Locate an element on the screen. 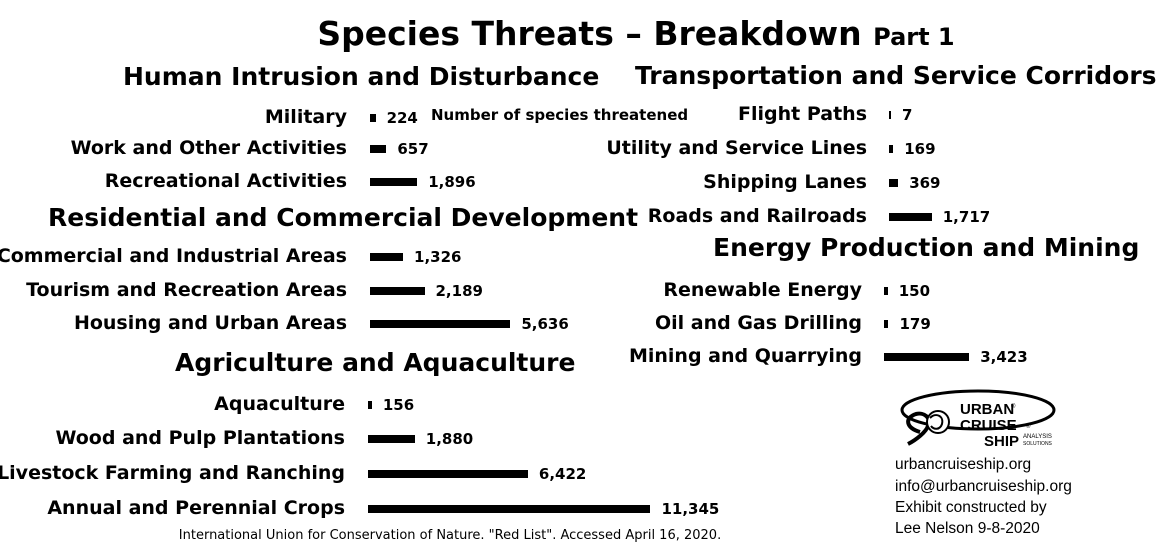 This screenshot has width=1156, height=559. category-label-housing-and-urban-areas: Housing and Urban Areas is located at coordinates (210, 323).